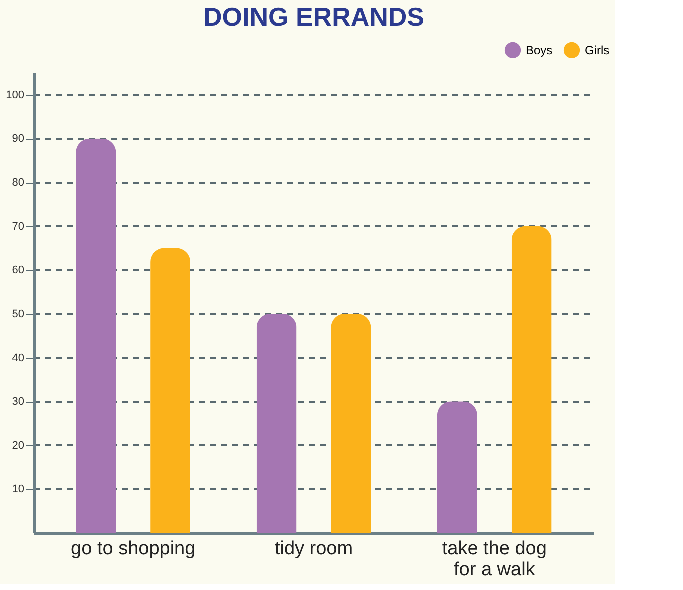 The width and height of the screenshot is (683, 590). Describe the element at coordinates (597, 50) in the screenshot. I see `legend-label: Girls` at that location.